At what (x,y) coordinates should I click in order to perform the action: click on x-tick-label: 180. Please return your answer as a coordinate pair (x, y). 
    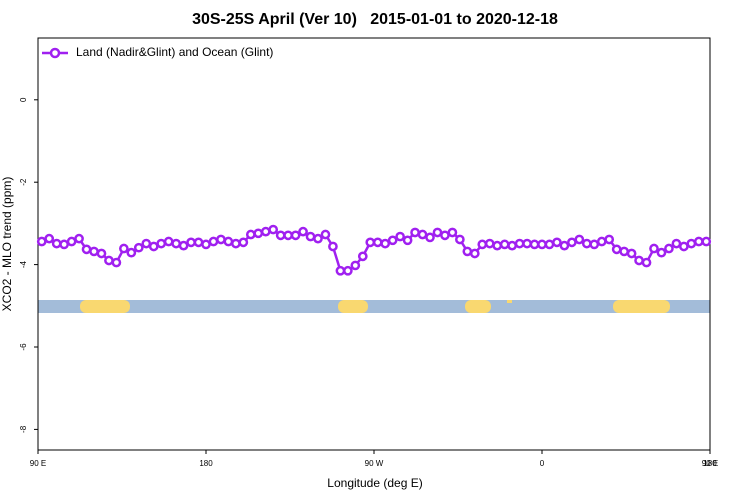
    Looking at the image, I should click on (206, 463).